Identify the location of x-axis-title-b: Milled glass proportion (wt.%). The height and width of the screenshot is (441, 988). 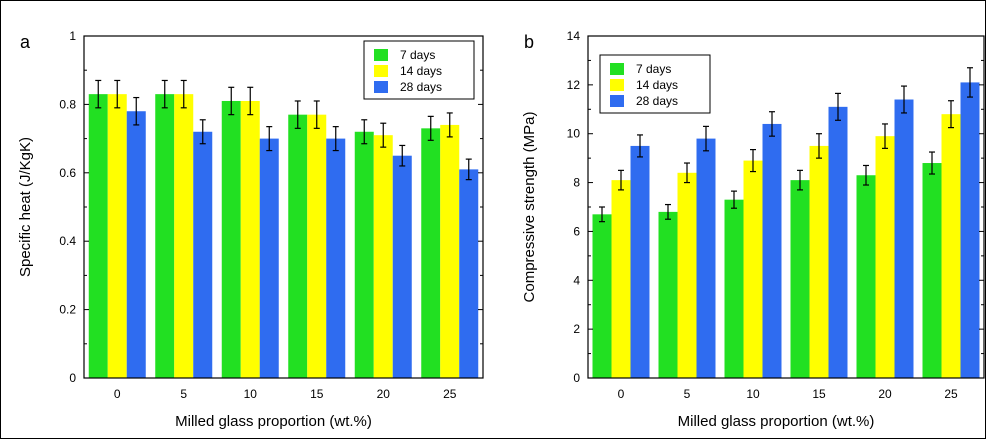
(776, 421).